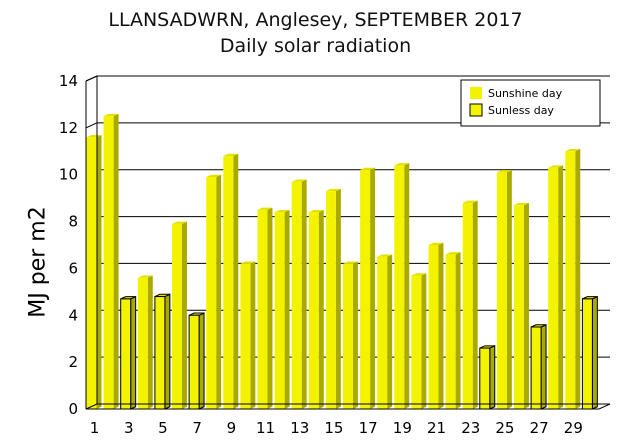  I want to click on y-tick-label: 14, so click(68, 81).